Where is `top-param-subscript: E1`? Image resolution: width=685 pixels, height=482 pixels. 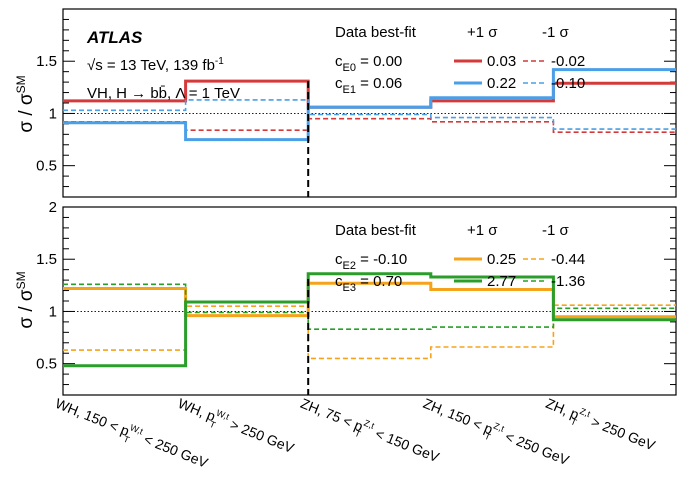
top-param-subscript: E1 is located at coordinates (349, 90).